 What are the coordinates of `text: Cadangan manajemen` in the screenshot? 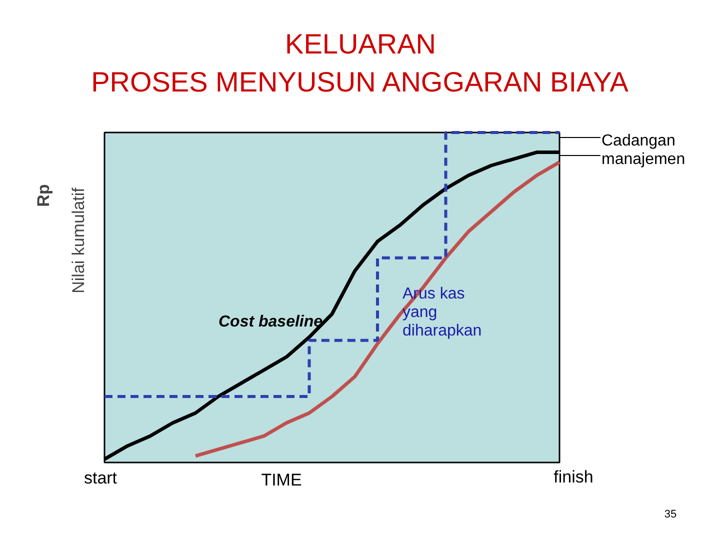 It's located at (644, 150).